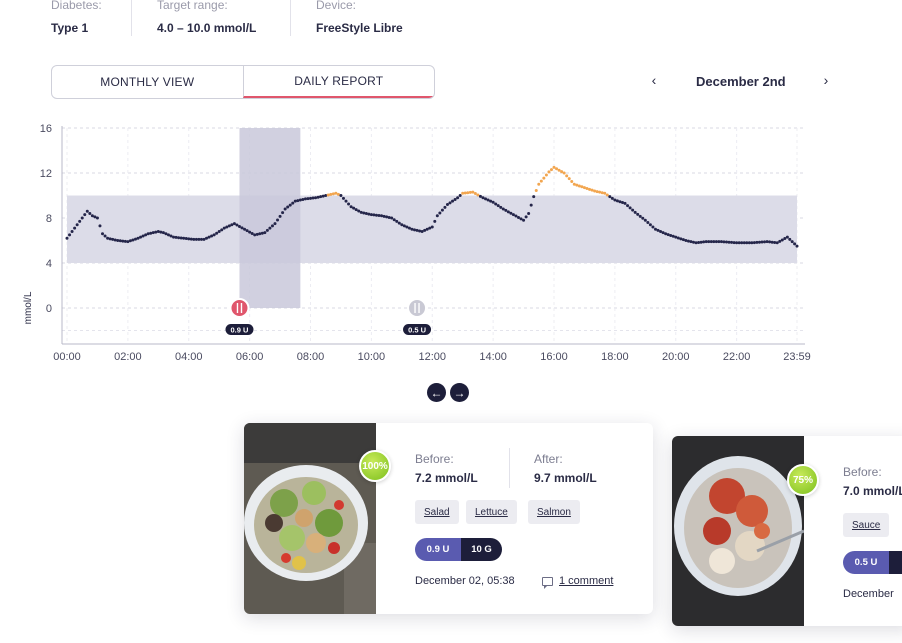  Describe the element at coordinates (565, 478) in the screenshot. I see `after-value: 9.7 mmol/L` at that location.